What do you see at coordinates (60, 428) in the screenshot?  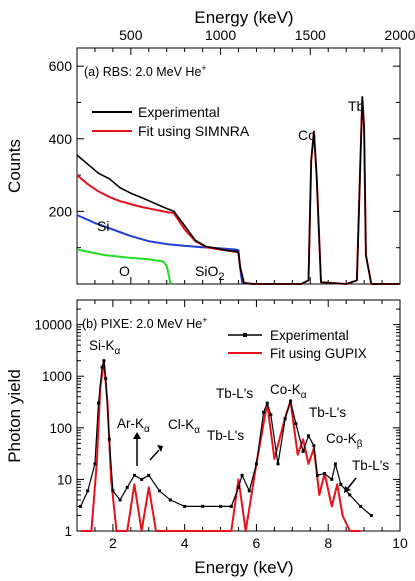 I see `y-tick-label-b: 100` at bounding box center [60, 428].